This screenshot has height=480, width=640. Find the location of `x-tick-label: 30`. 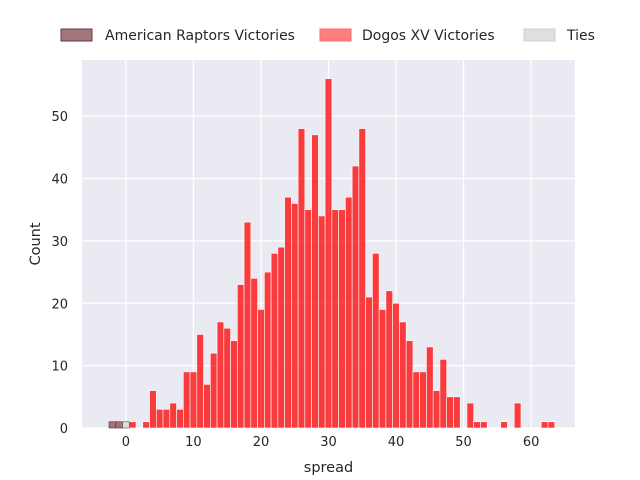

x-tick-label: 30 is located at coordinates (328, 442).